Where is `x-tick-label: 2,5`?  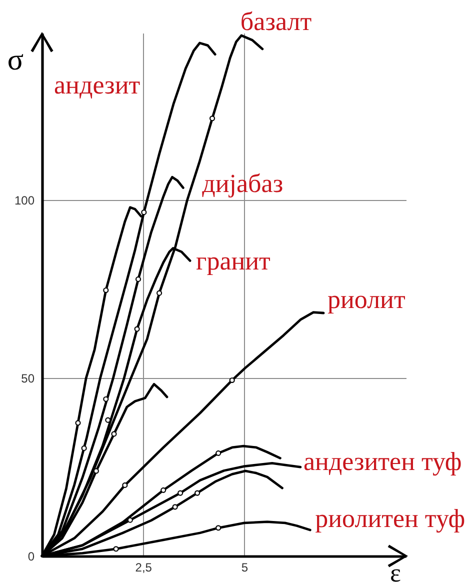 x-tick-label: 2,5 is located at coordinates (143, 567).